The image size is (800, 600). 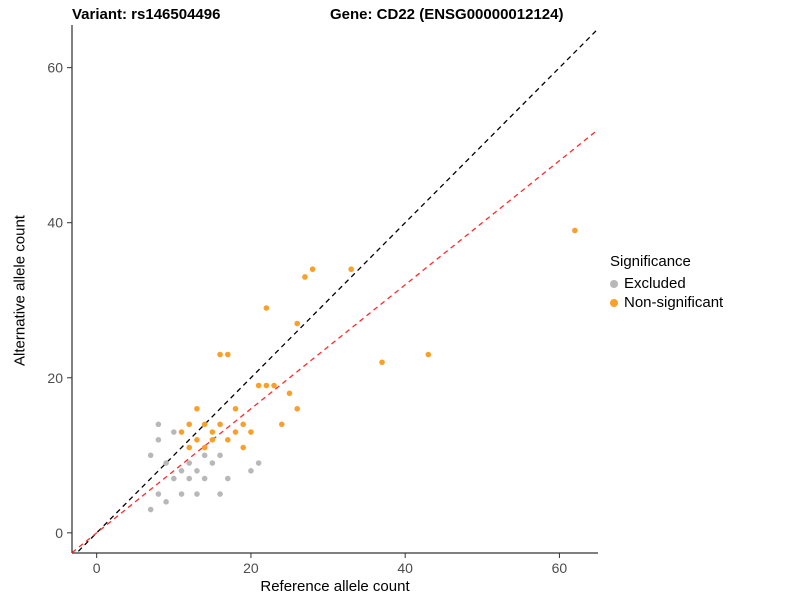 I want to click on legend-item-non-significant: Non-significant, so click(x=666, y=302).